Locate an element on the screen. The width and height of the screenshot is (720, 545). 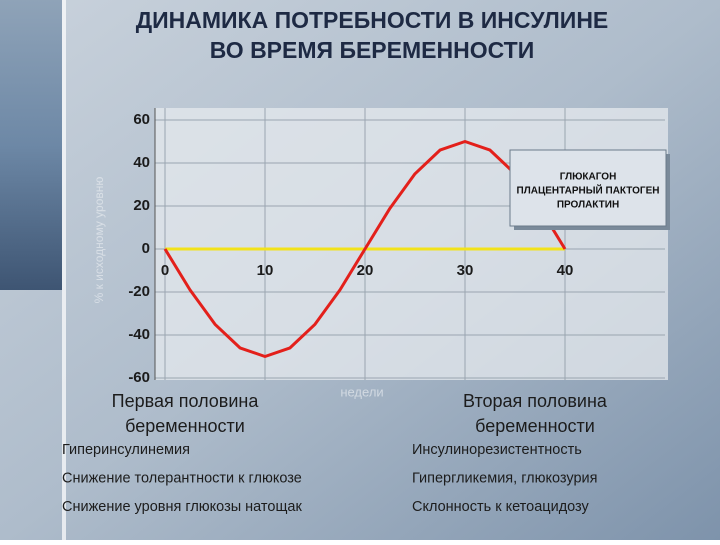
annotation-text: ПРОЛАКТИН is located at coordinates (588, 205).